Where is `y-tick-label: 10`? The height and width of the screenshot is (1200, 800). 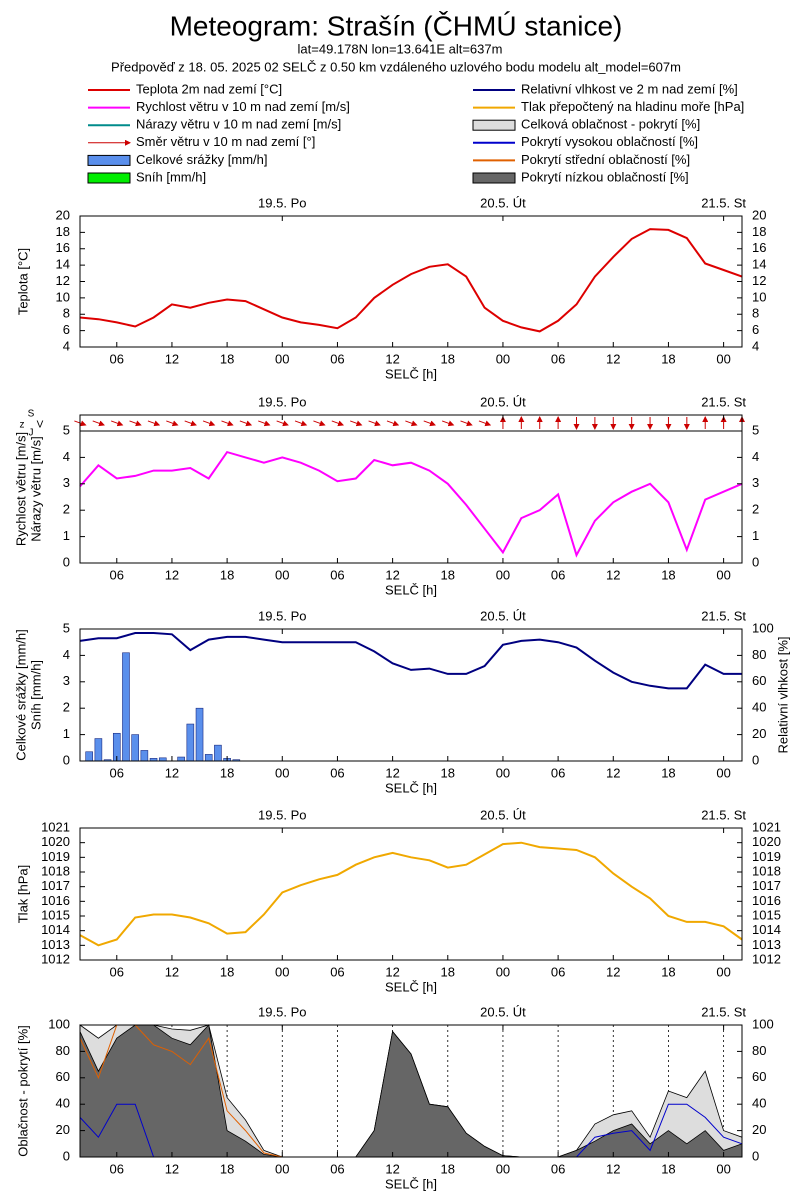 y-tick-label: 10 is located at coordinates (63, 296).